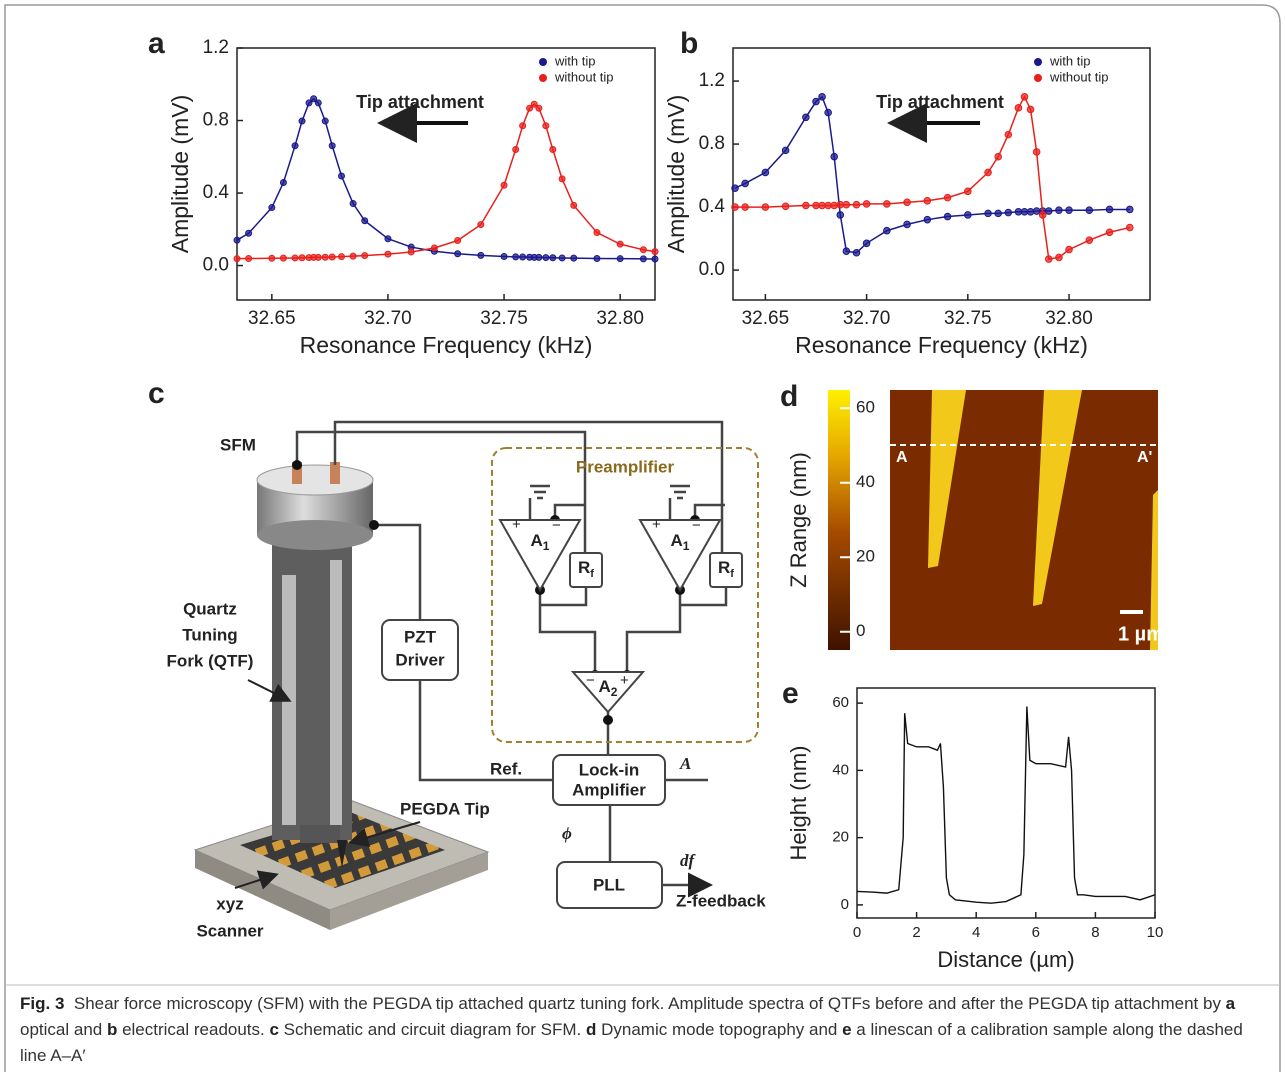  Describe the element at coordinates (839, 520) in the screenshot. I see `colorbar` at that location.